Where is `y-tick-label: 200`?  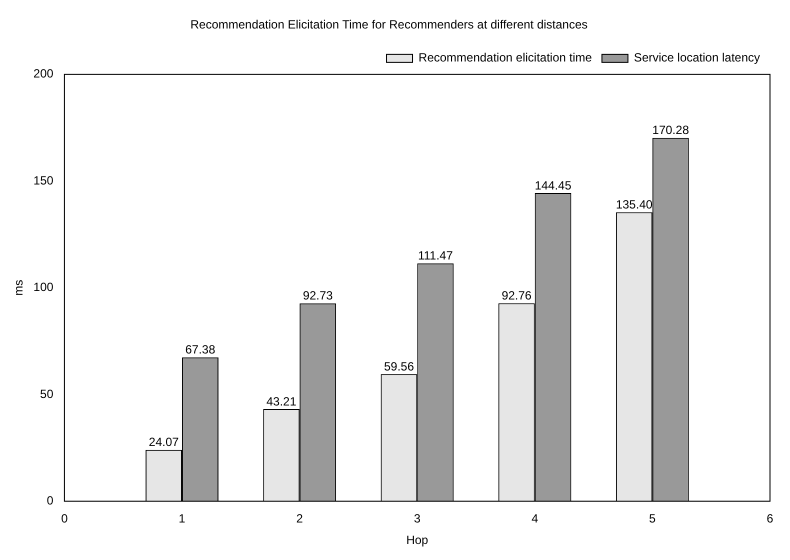 y-tick-label: 200 is located at coordinates (43, 73).